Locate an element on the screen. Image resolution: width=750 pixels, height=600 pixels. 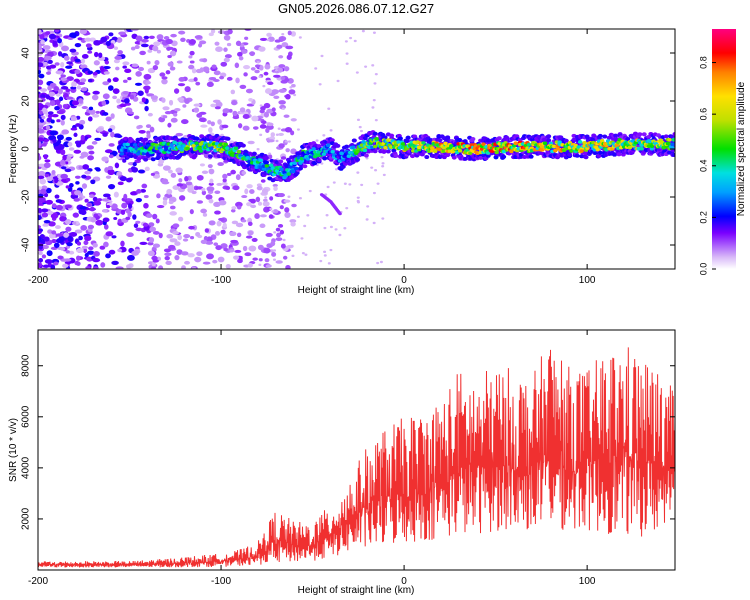
x-tick-label: -100 is located at coordinates (221, 280).